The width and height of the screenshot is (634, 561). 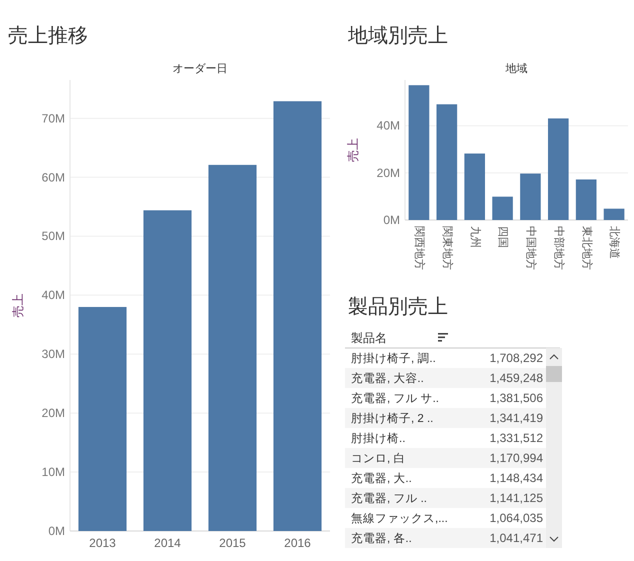 What do you see at coordinates (200, 69) in the screenshot?
I see `x-axis-title: オーダー日` at bounding box center [200, 69].